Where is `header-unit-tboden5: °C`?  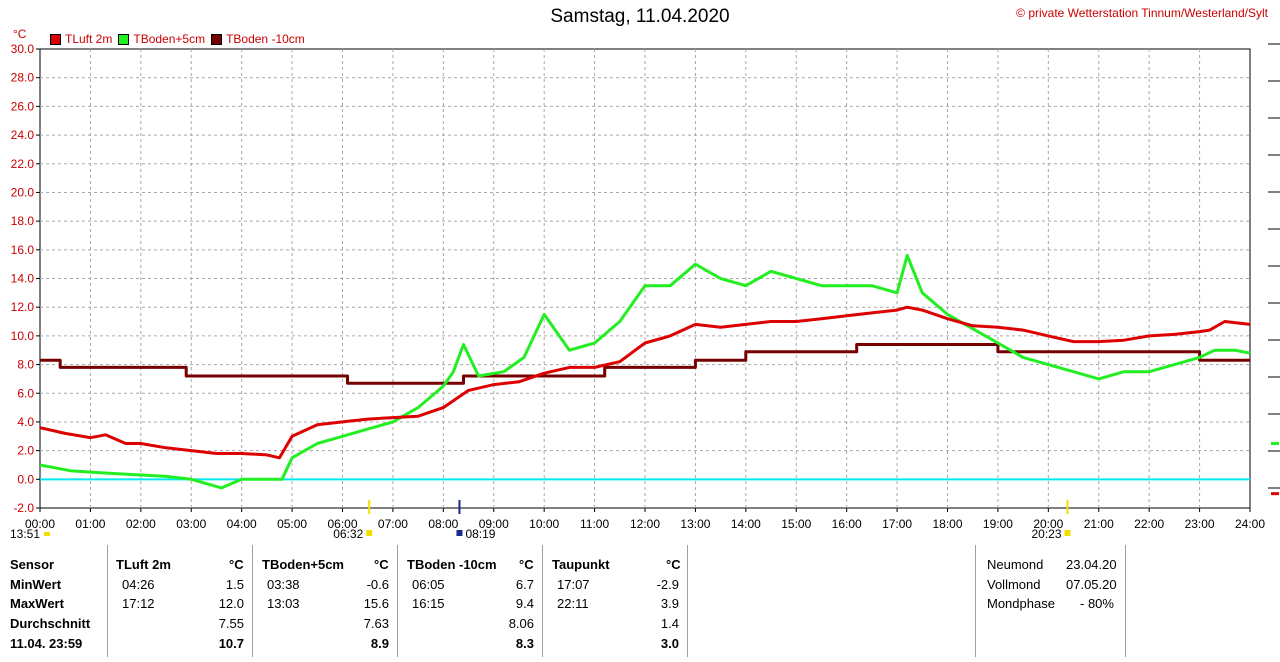 header-unit-tboden5: °C is located at coordinates (381, 564).